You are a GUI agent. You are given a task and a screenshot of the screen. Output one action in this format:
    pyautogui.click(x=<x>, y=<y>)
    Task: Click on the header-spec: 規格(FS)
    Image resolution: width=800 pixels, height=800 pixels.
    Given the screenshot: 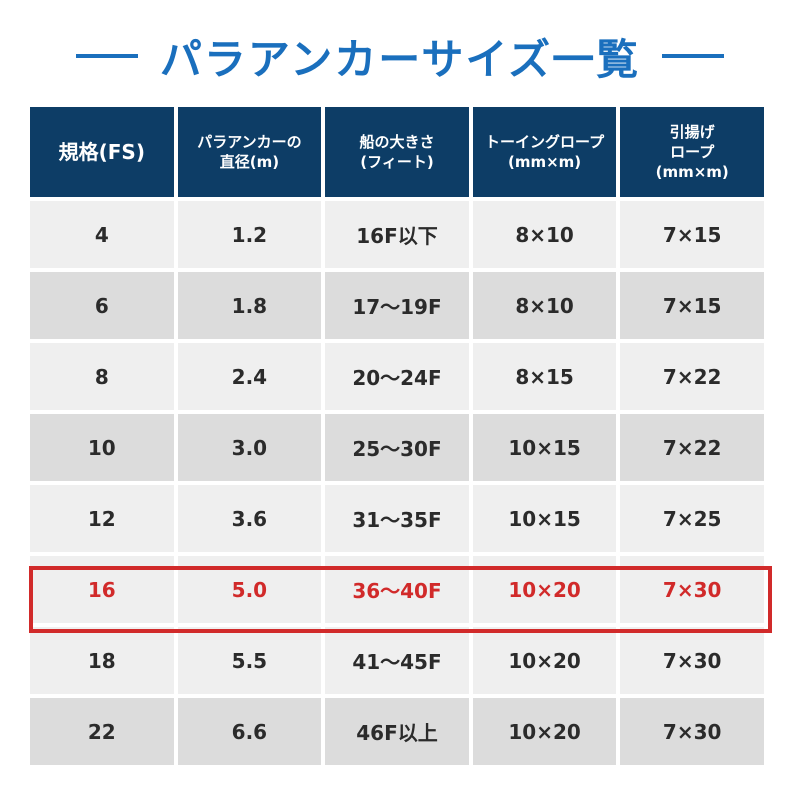 What is the action you would take?
    pyautogui.click(x=102, y=152)
    